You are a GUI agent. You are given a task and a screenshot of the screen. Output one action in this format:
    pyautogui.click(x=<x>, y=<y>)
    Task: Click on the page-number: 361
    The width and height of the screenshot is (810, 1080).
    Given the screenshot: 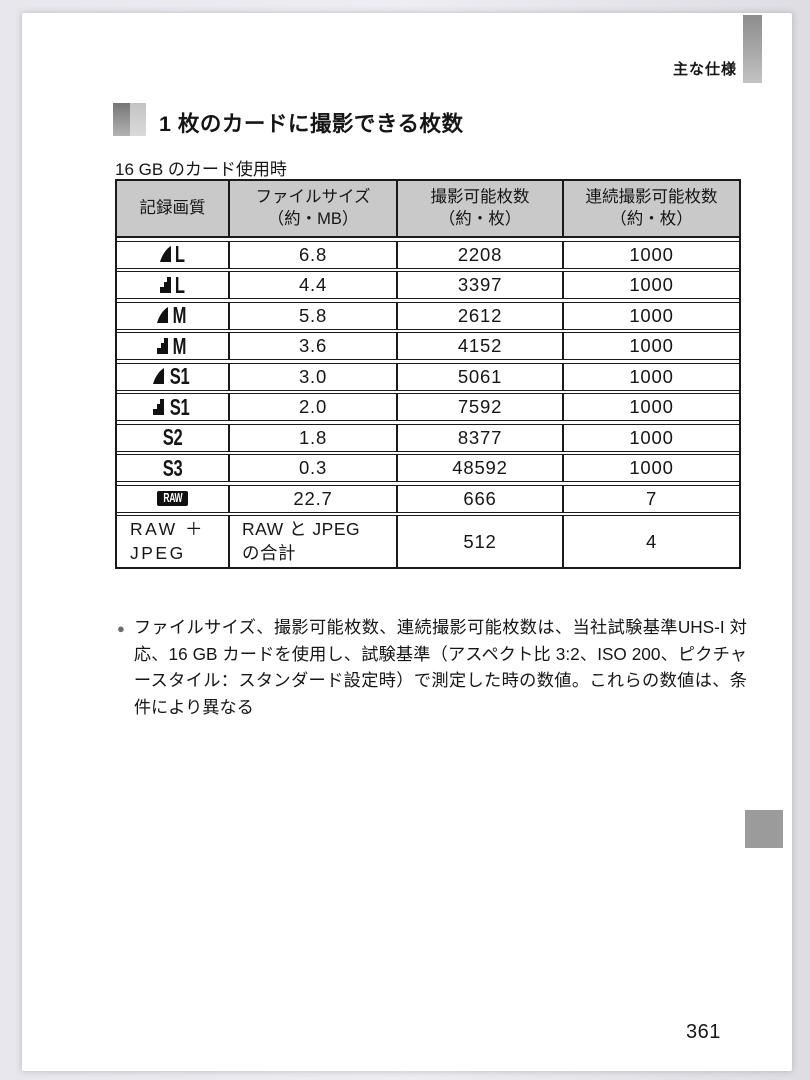 What is the action you would take?
    pyautogui.click(x=703, y=1032)
    